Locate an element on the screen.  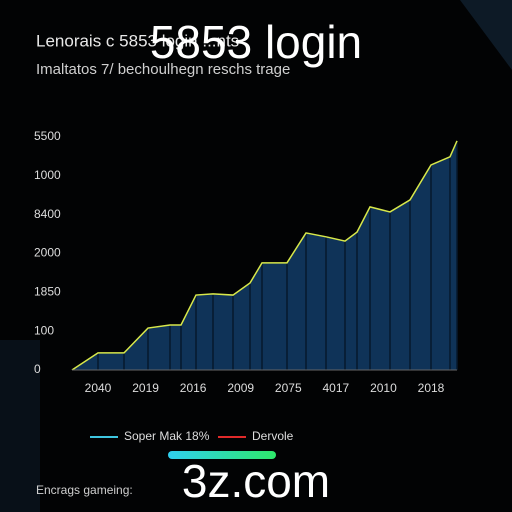
chart-title: Lenorais c 5853 login ...nts is located at coordinates (137, 40).